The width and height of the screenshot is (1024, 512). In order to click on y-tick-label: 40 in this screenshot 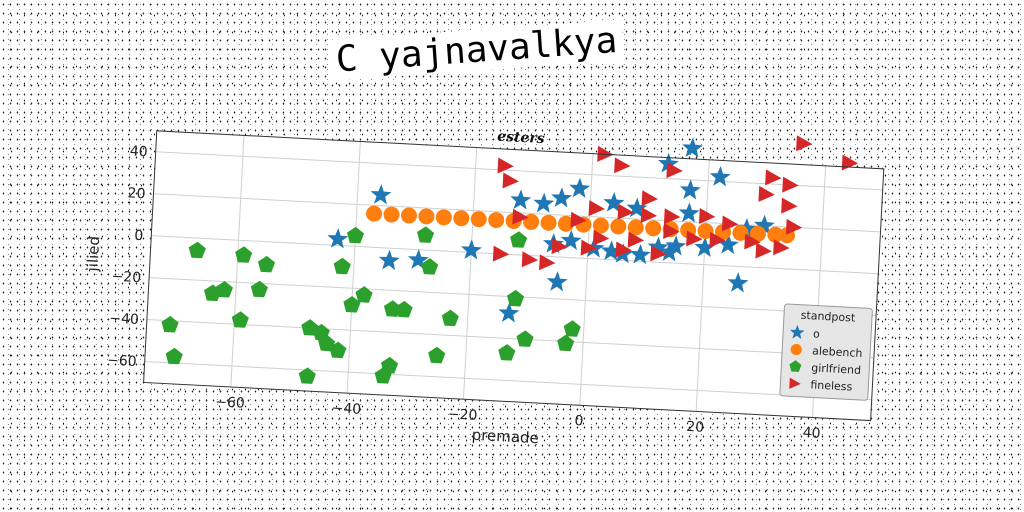, I will do `click(138, 151)`.